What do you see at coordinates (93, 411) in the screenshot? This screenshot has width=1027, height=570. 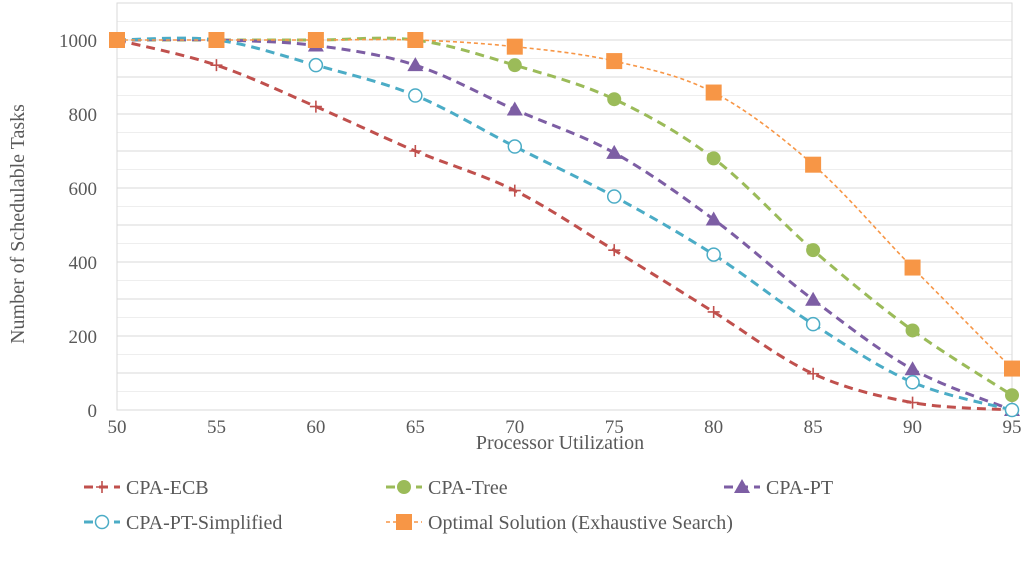 I see `y-tick-label: 0` at bounding box center [93, 411].